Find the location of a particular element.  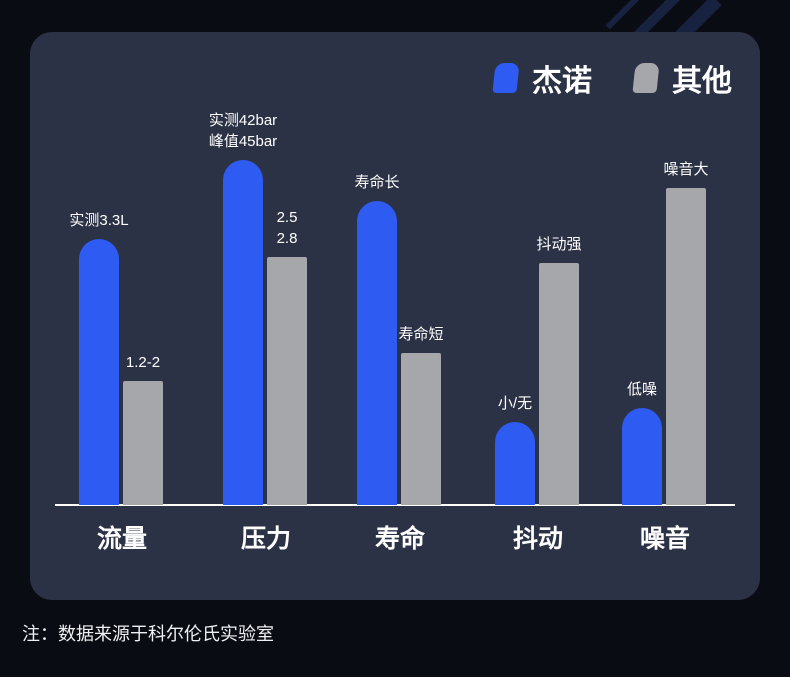

legend-label-other: 其他 is located at coordinates (702, 81).